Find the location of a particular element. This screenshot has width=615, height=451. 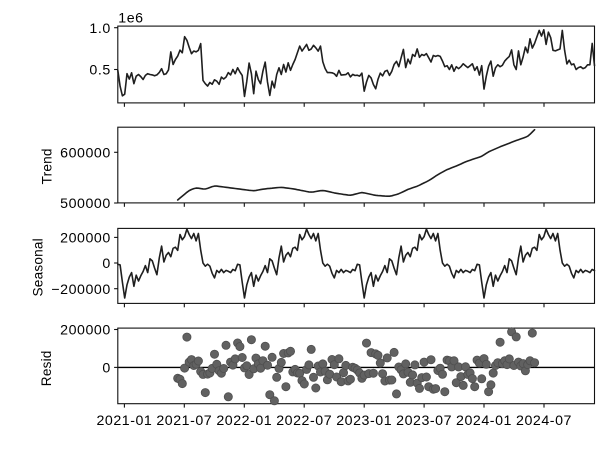

svg-text: 2023-07 is located at coordinates (424, 421).